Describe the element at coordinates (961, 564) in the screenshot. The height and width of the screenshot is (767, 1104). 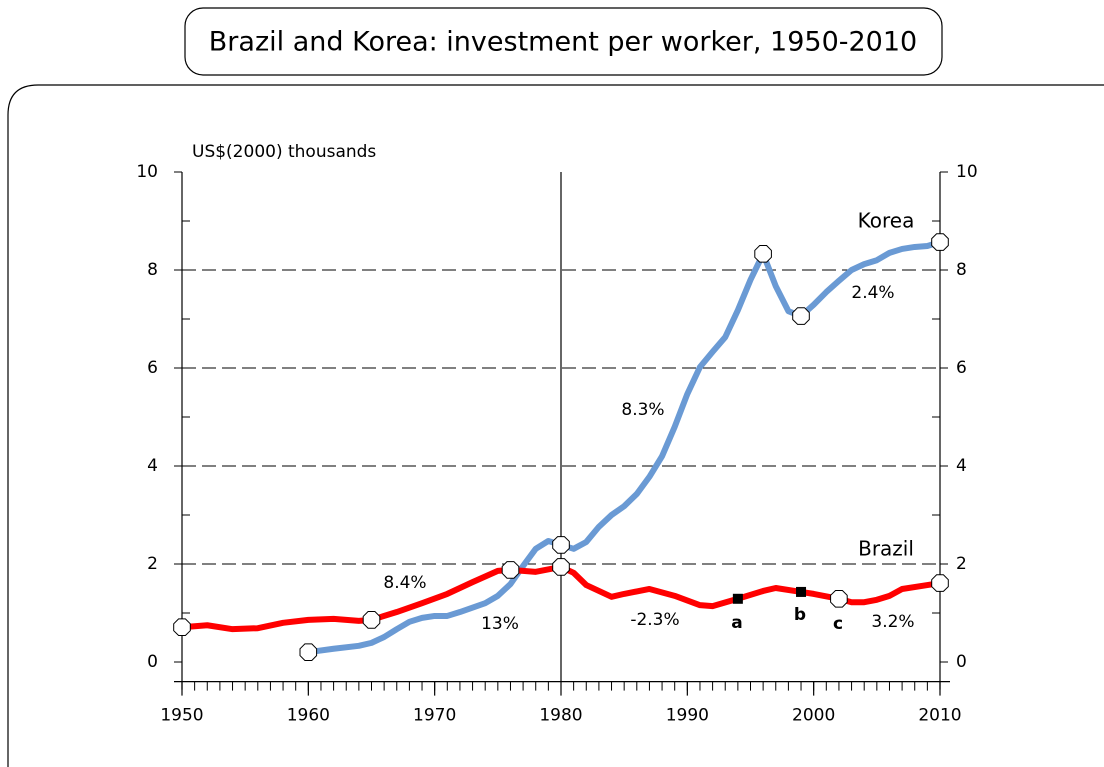
I see `y-tick-label-right: 2` at that location.